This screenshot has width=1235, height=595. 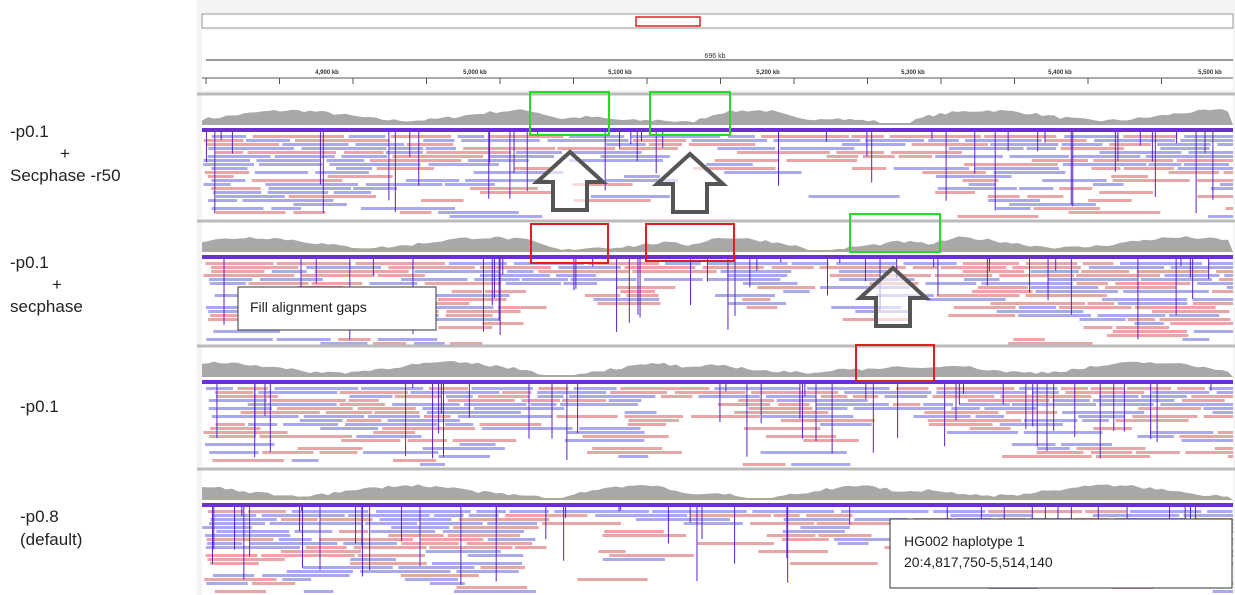 I want to click on highlight-box, so click(x=690, y=242).